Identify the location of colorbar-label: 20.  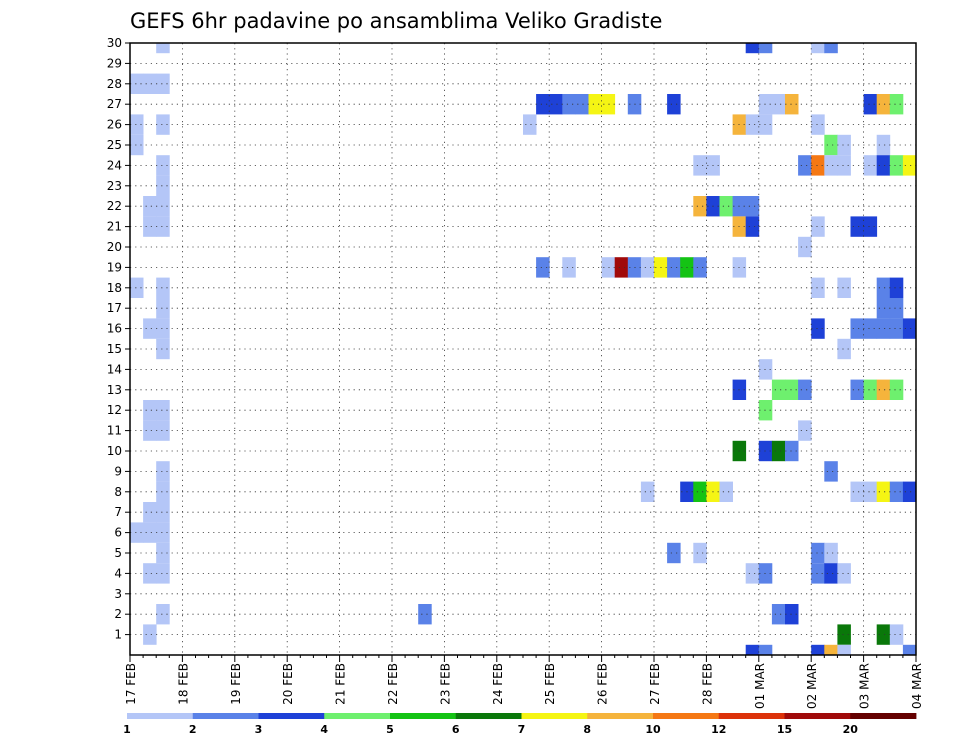
(851, 729).